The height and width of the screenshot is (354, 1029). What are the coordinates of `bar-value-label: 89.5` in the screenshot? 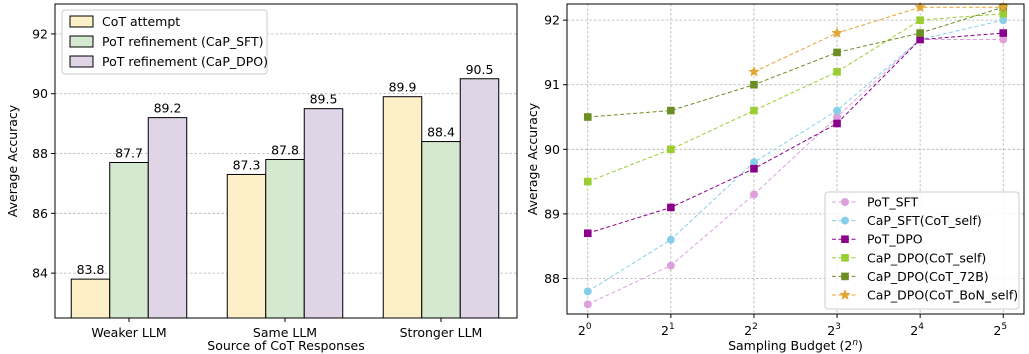 It's located at (324, 99).